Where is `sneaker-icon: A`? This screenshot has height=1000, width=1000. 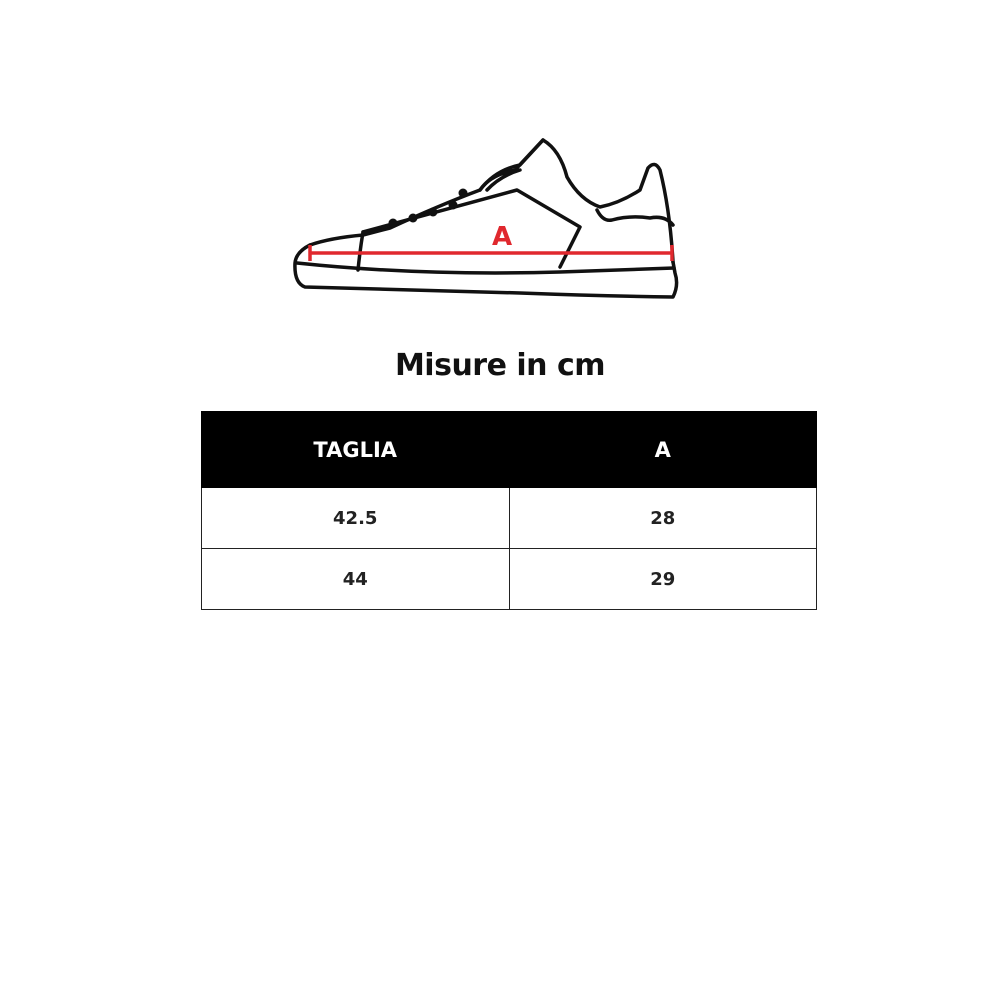
sneaker-icon: A is located at coordinates (486, 218).